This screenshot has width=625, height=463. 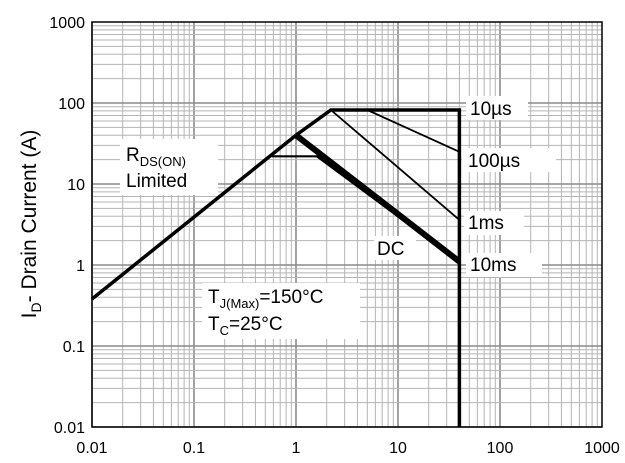 I want to click on label-10ms: 10ms, so click(x=493, y=265).